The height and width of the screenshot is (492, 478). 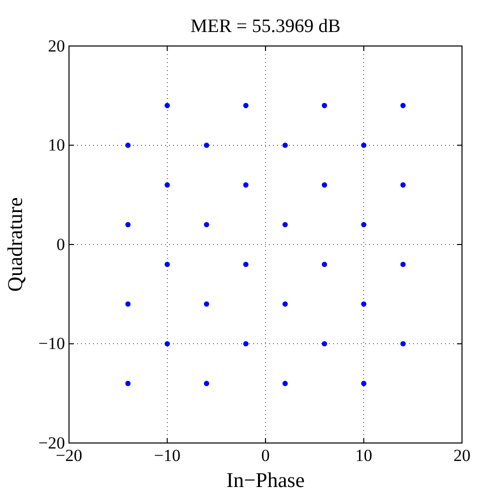 I want to click on chart-title: MER = 55.3969 dB, so click(x=265, y=26).